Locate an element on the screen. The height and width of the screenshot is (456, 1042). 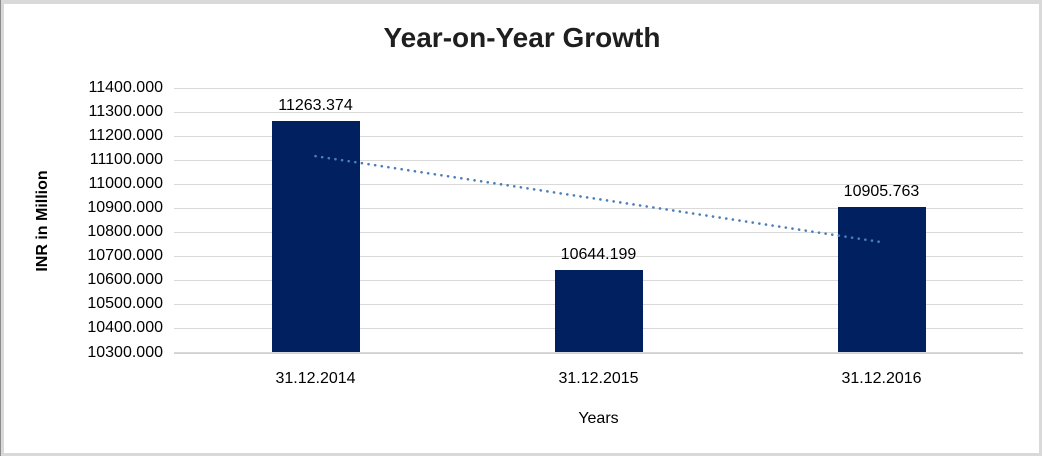
x-axis-tick-label: 31.12.2014 is located at coordinates (315, 378).